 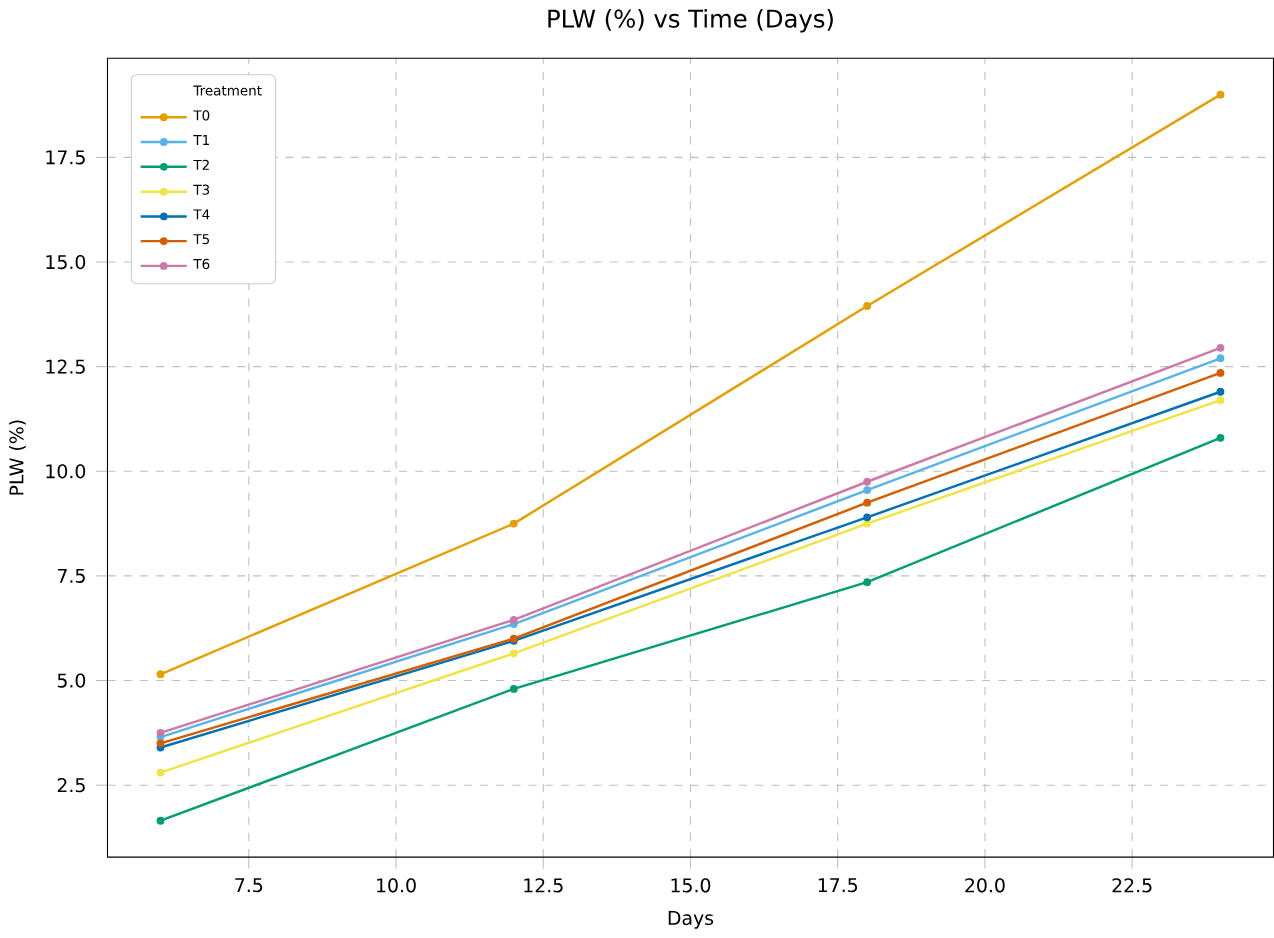 I want to click on x-tick-label: 15.0, so click(x=691, y=885).